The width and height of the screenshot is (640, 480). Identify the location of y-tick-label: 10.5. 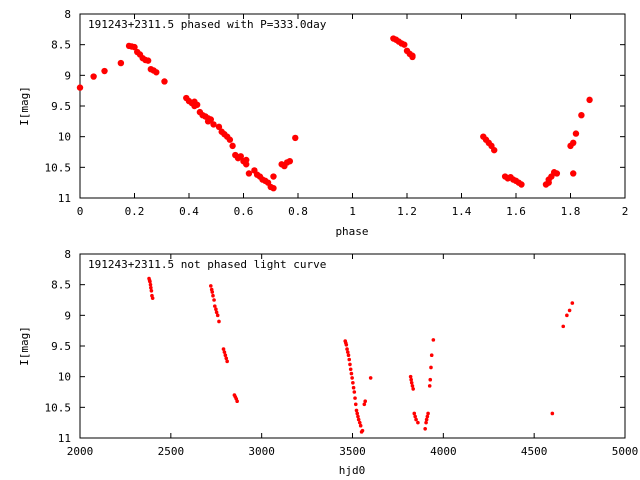
(58, 407).